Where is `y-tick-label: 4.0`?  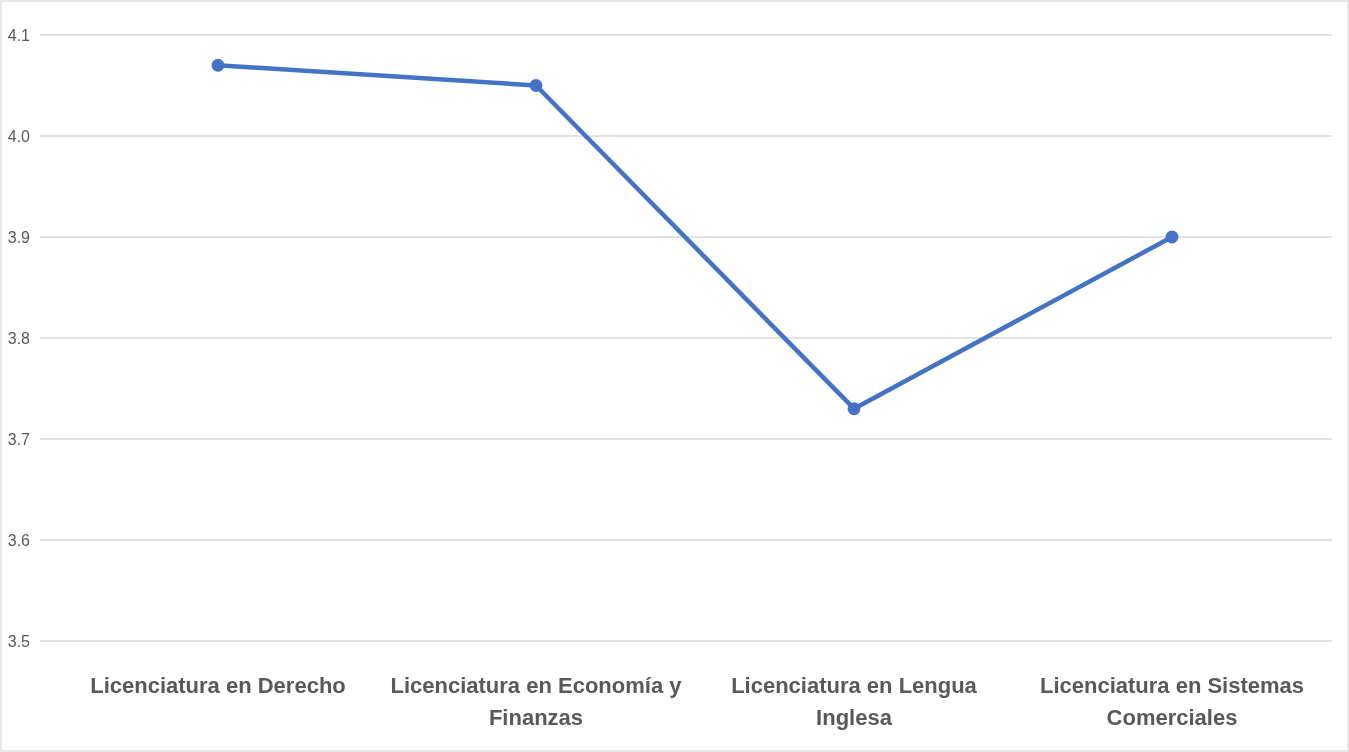
y-tick-label: 4.0 is located at coordinates (19, 136).